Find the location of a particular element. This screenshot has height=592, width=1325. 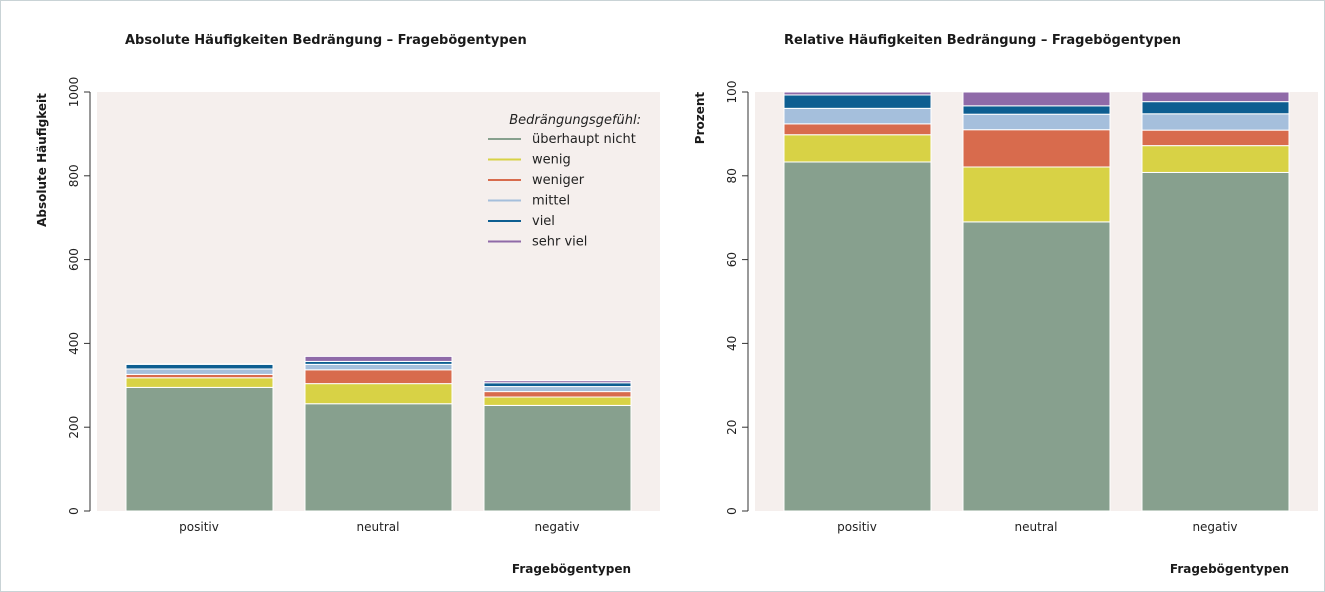

legend-label: weniger is located at coordinates (558, 180).